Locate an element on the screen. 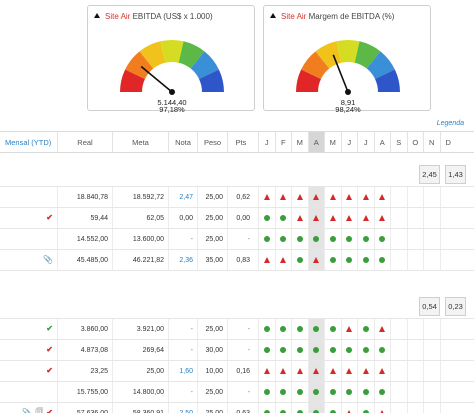 This screenshot has height=413, width=474. header-month: D is located at coordinates (448, 142).